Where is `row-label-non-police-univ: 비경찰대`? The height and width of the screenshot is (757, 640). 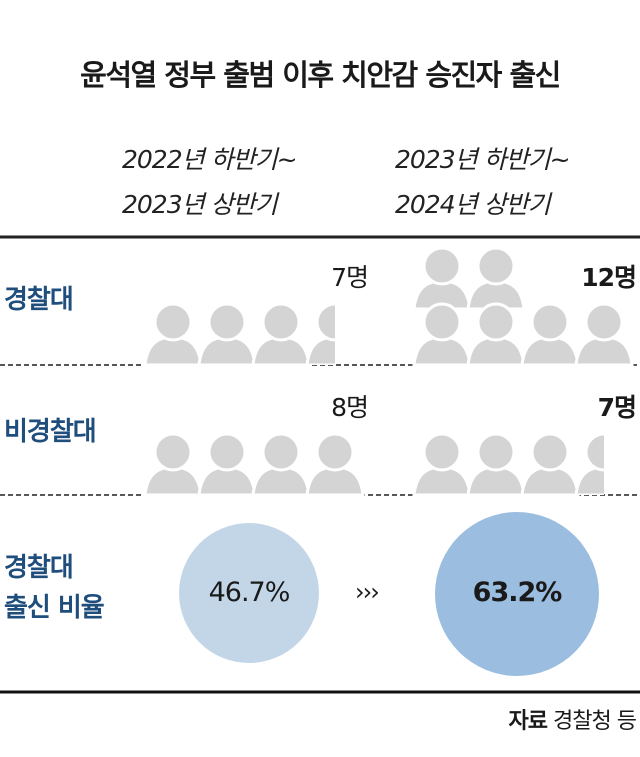 row-label-non-police-univ: 비경찰대 is located at coordinates (50, 432).